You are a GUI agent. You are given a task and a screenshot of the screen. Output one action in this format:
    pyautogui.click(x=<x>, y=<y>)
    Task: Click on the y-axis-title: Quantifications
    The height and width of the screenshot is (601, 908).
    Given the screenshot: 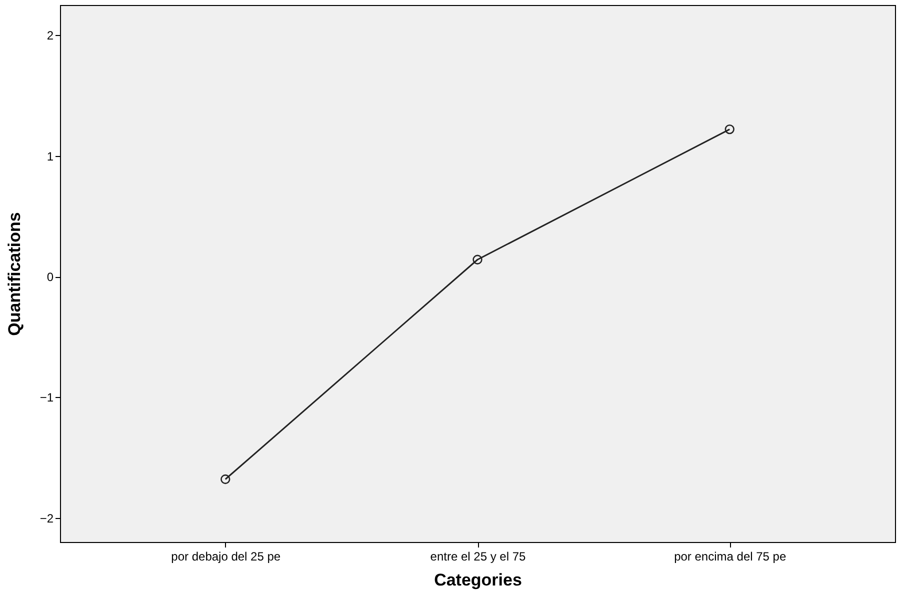 What is the action you would take?
    pyautogui.click(x=14, y=274)
    